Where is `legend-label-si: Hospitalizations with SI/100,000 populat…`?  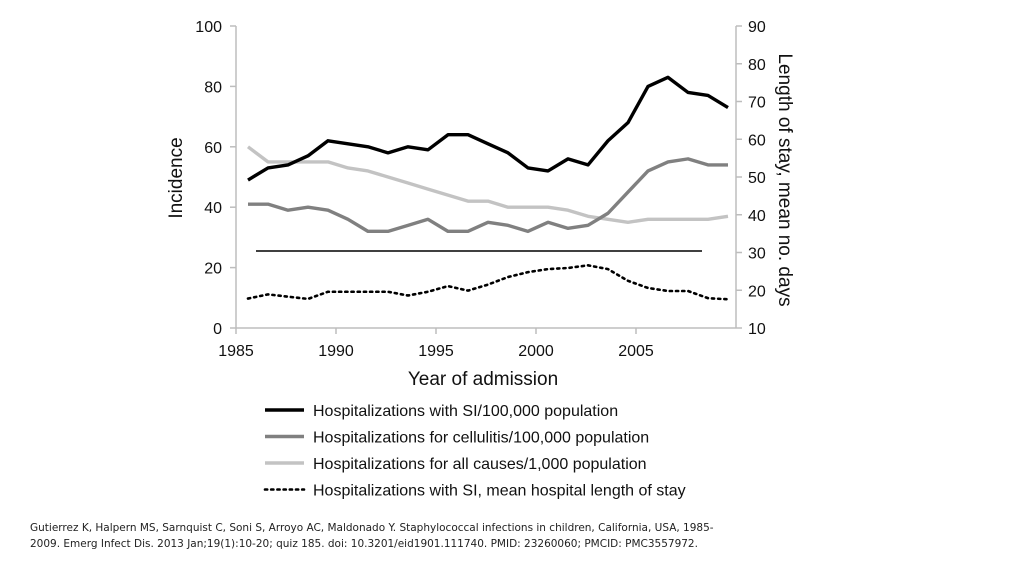 legend-label-si: Hospitalizations with SI/100,000 populat… is located at coordinates (465, 411).